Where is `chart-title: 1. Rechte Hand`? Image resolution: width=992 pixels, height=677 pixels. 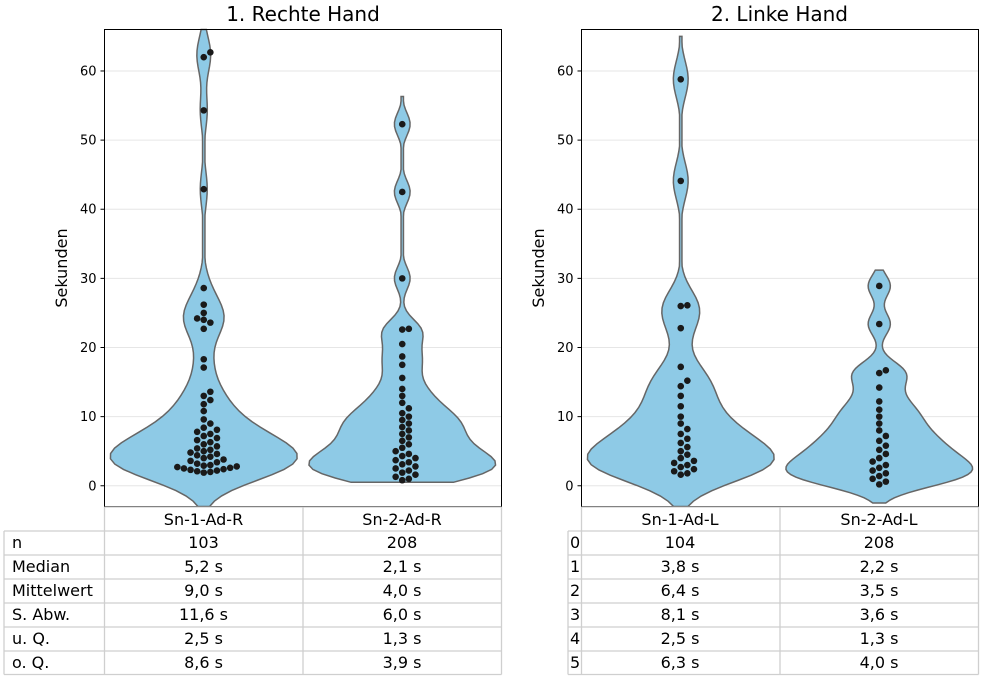 chart-title: 1. Rechte Hand is located at coordinates (303, 14).